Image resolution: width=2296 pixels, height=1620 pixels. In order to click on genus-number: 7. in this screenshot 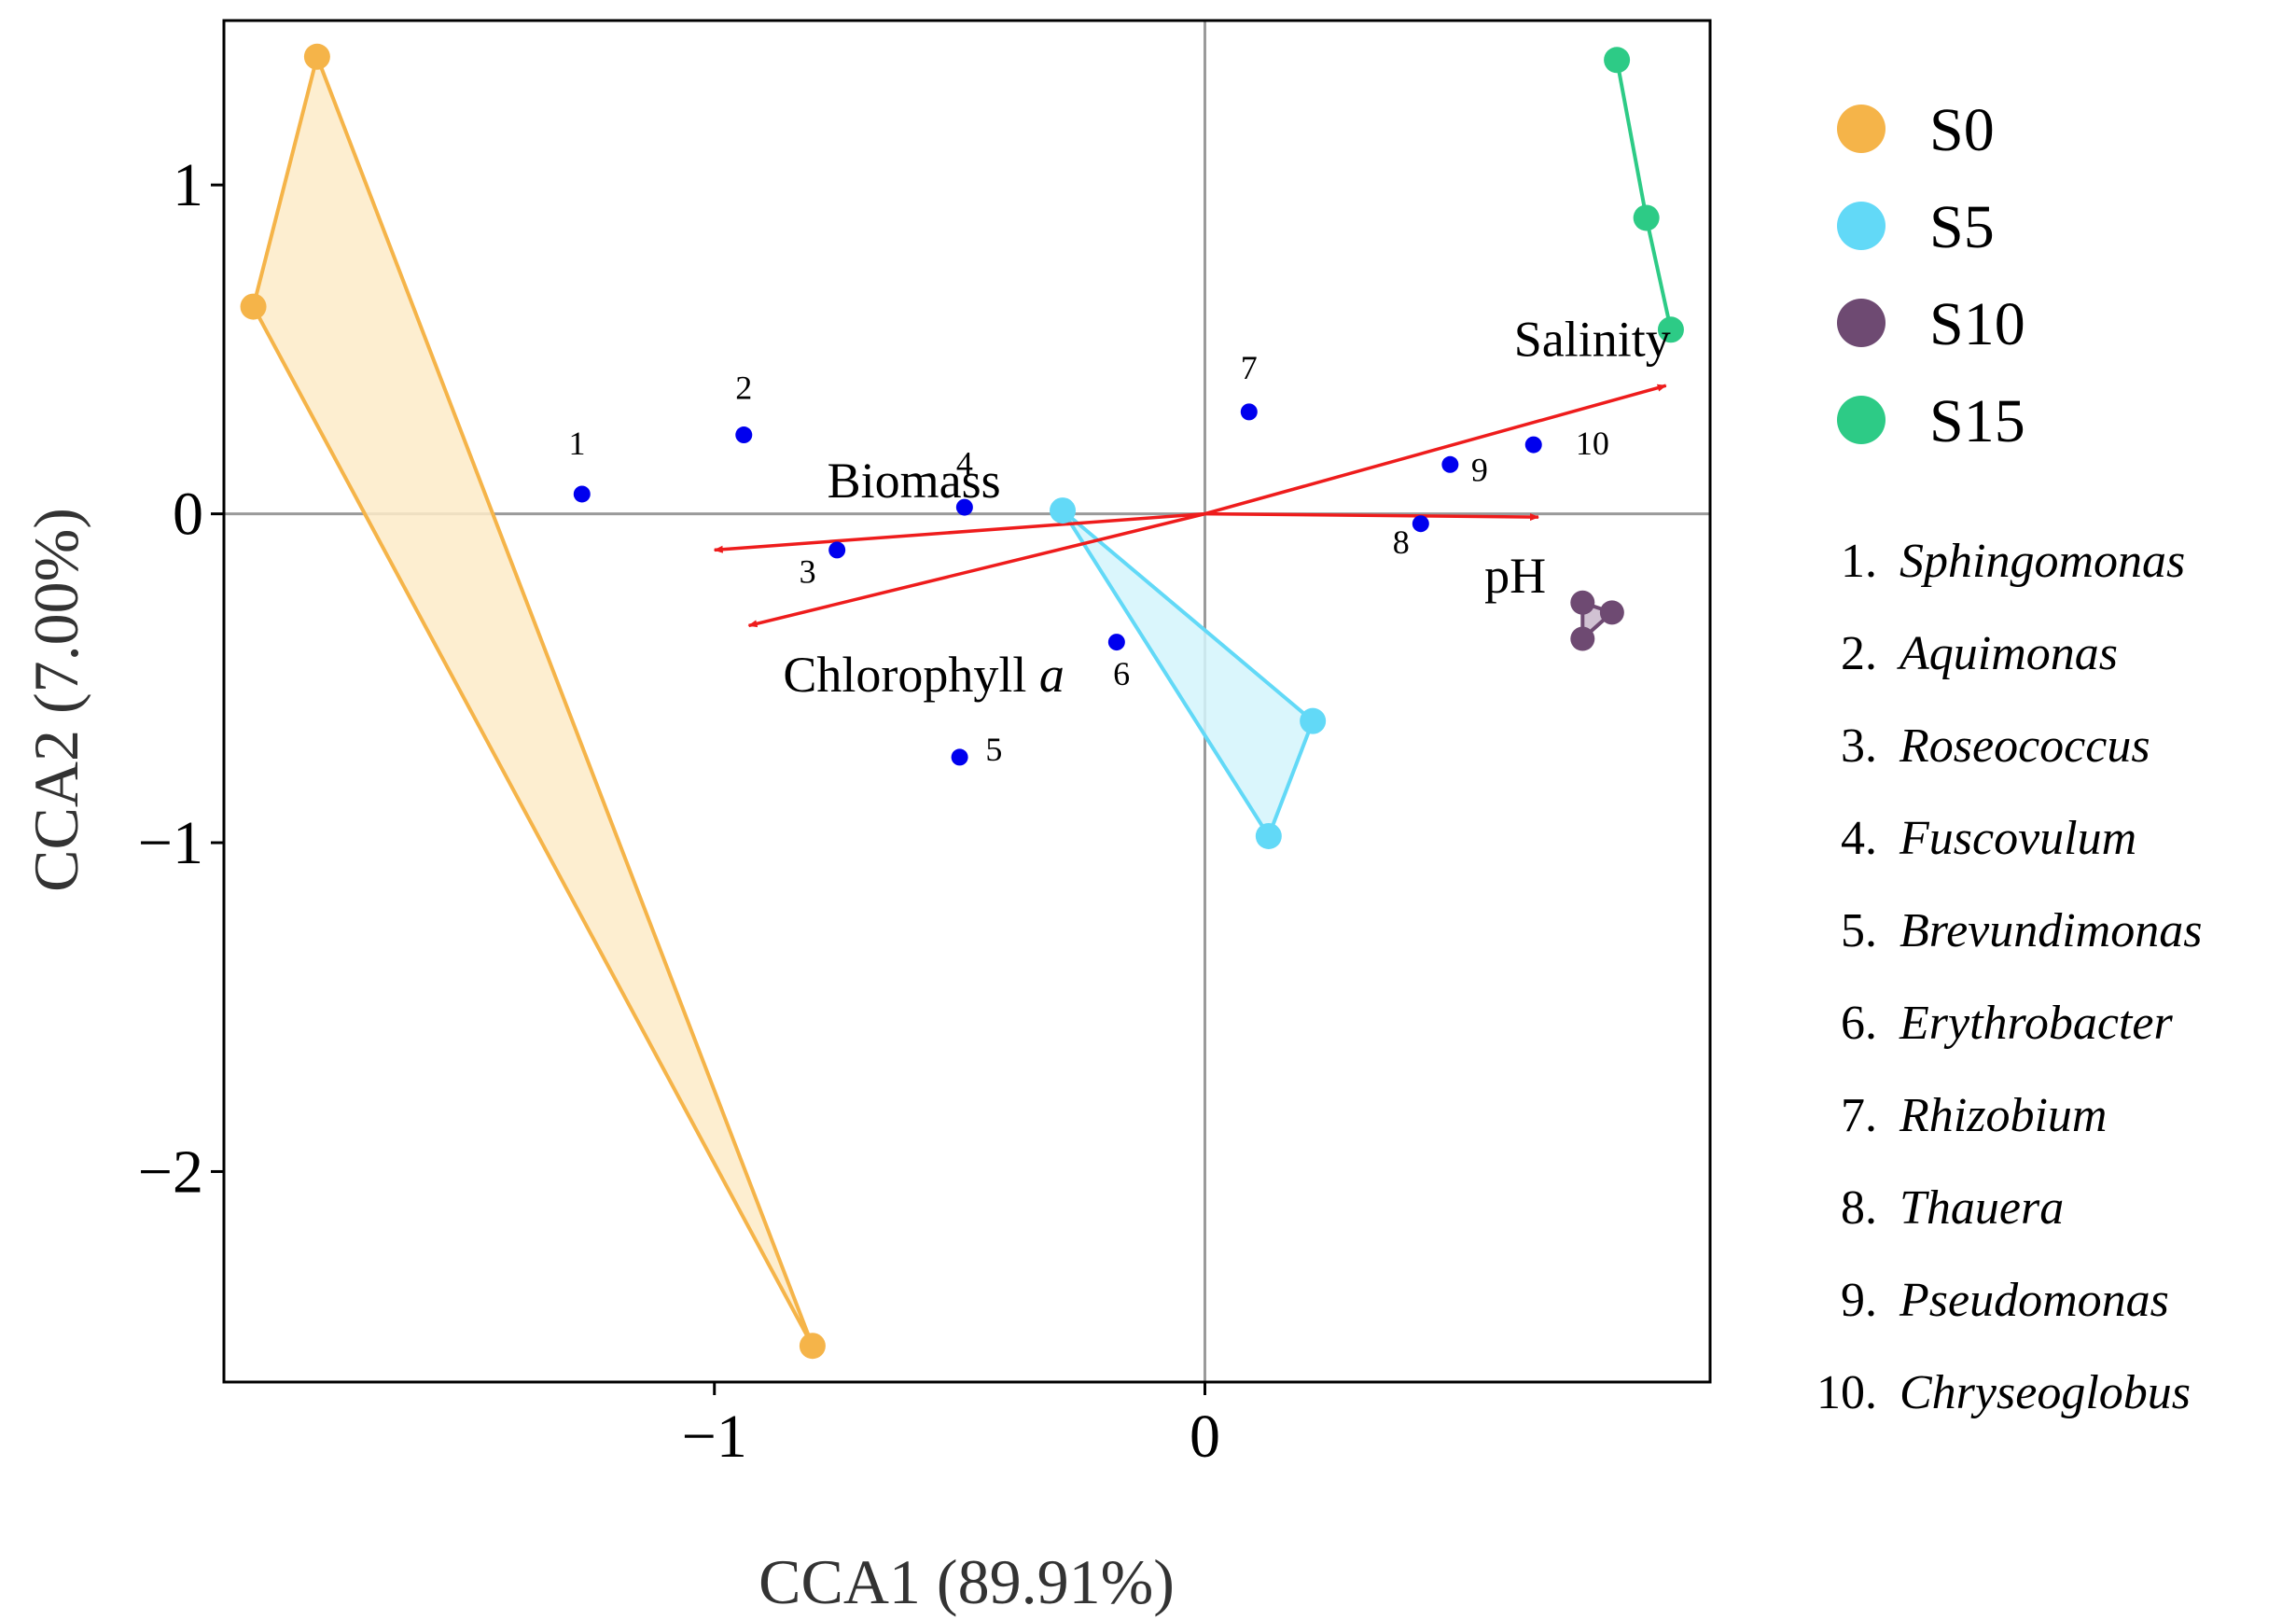, I will do `click(1859, 1115)`.